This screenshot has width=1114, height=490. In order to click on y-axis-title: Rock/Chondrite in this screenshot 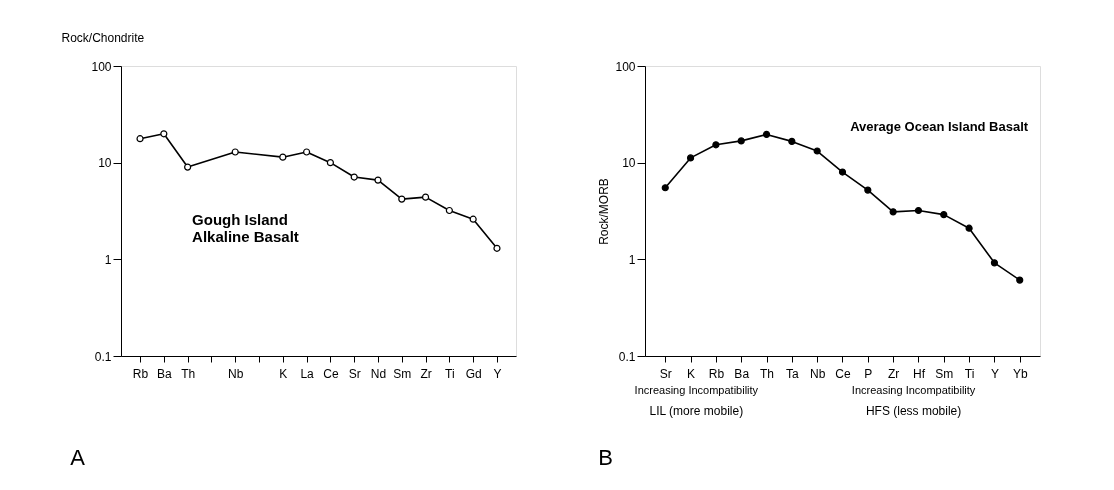, I will do `click(103, 37)`.